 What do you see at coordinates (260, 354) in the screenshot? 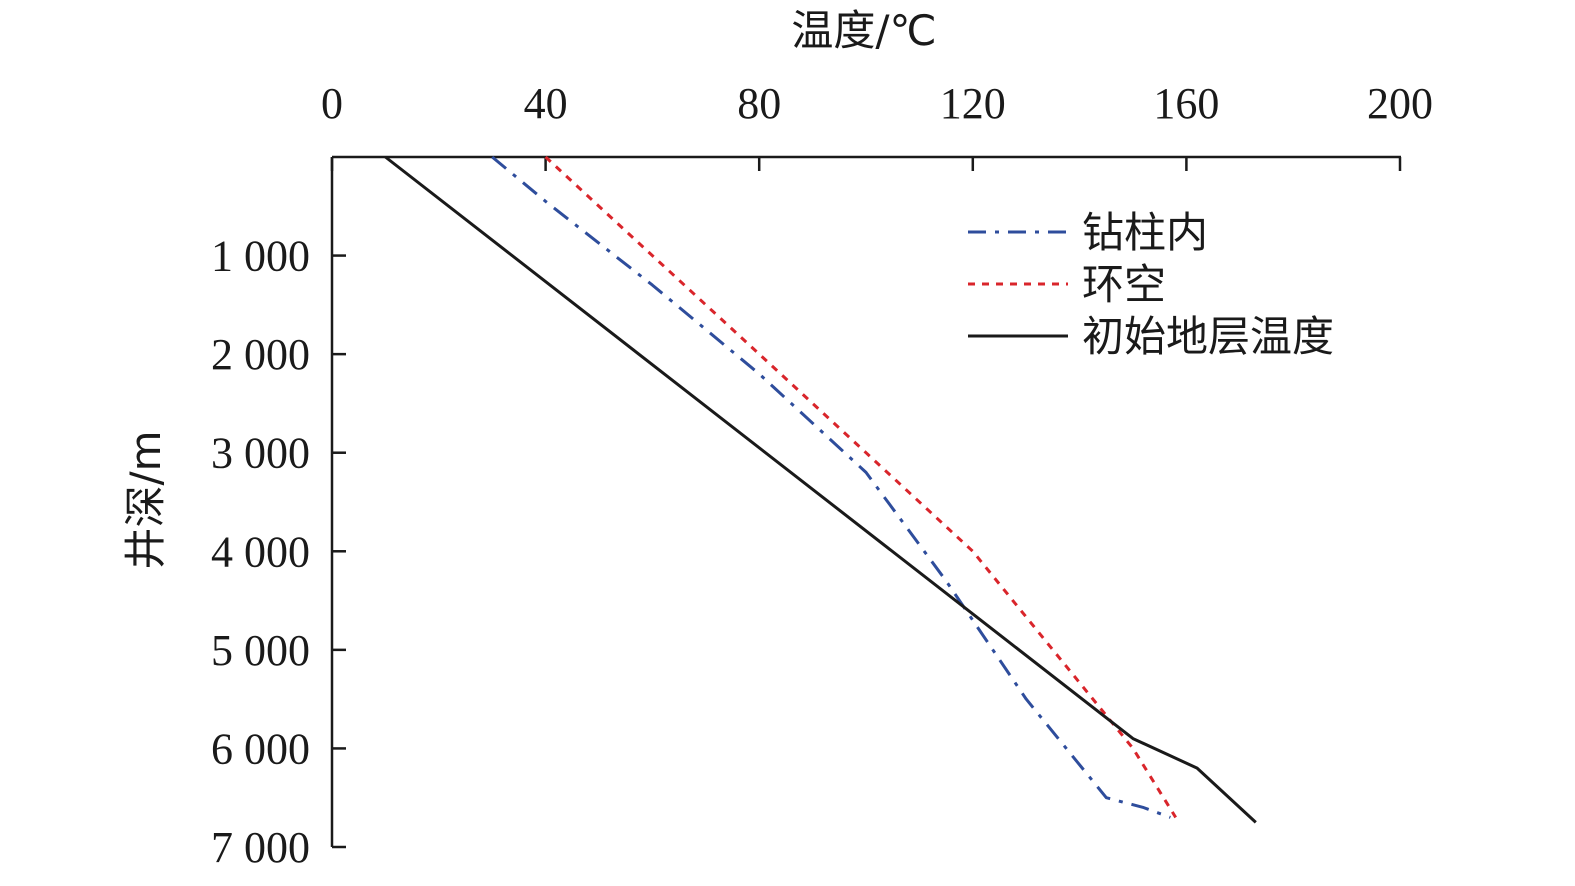
I see `y-tick-label: 2 000` at bounding box center [260, 354].